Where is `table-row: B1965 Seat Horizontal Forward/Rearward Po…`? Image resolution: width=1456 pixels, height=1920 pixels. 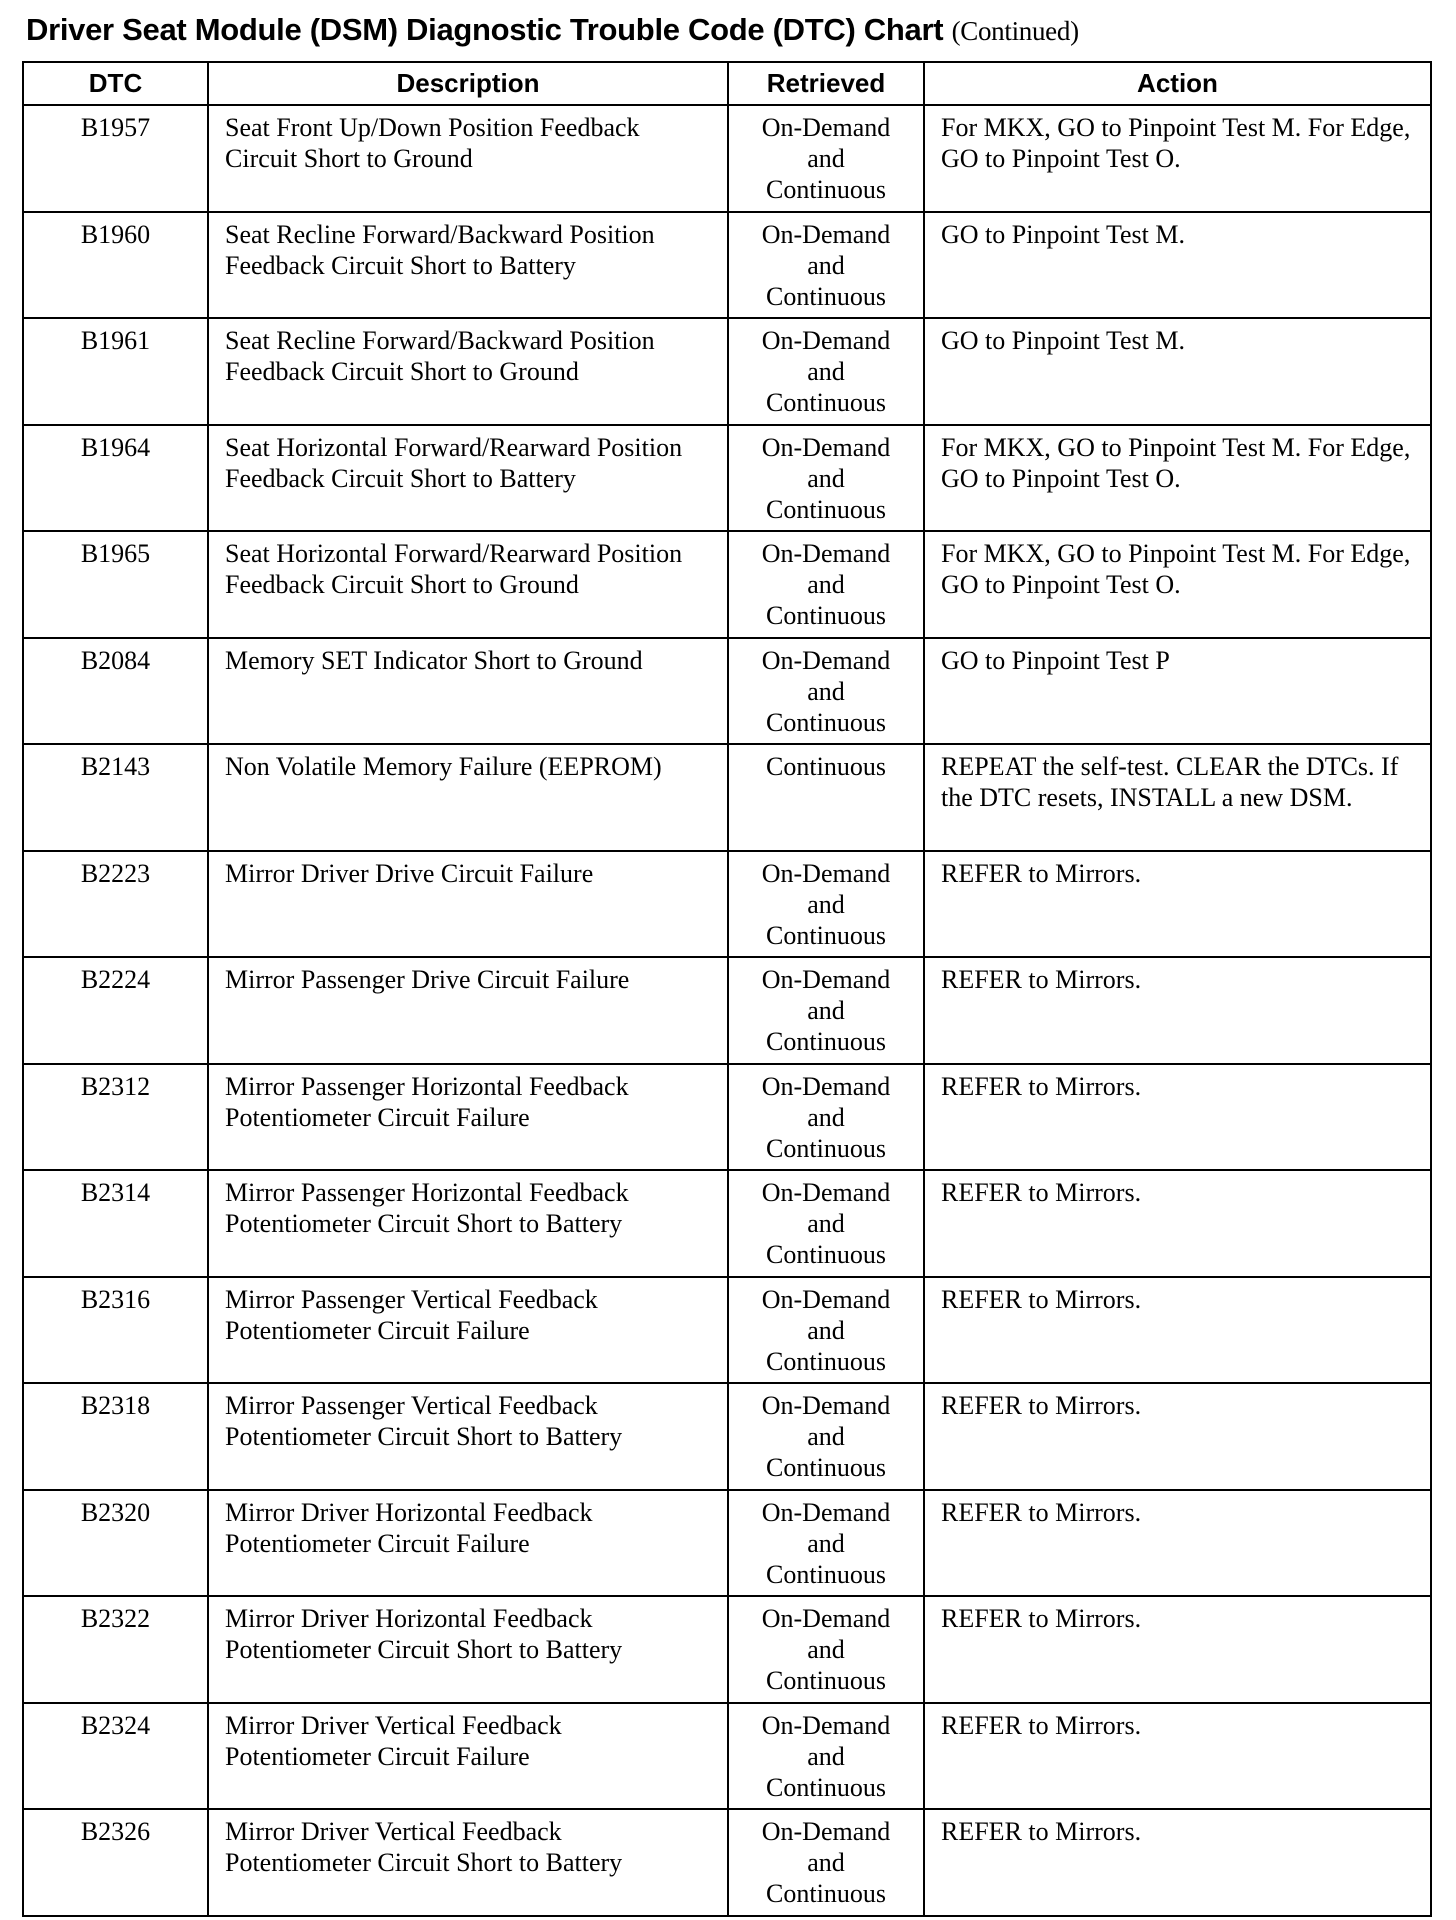
table-row: B1965 Seat Horizontal Forward/Rearward Po… is located at coordinates (727, 584).